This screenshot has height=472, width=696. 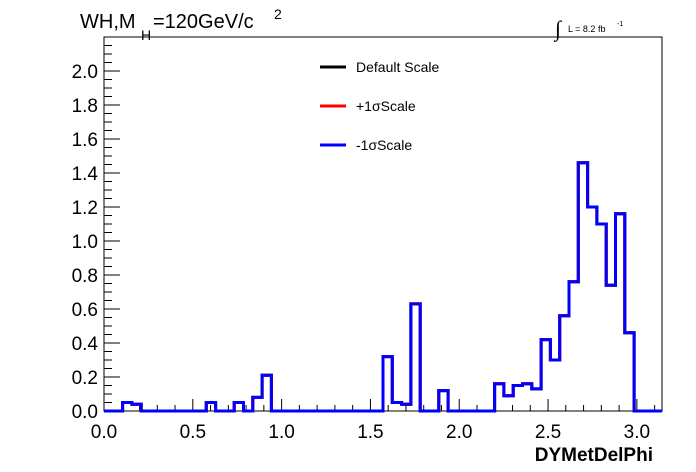 What do you see at coordinates (620, 24) in the screenshot?
I see `lumi-superscript: -1` at bounding box center [620, 24].